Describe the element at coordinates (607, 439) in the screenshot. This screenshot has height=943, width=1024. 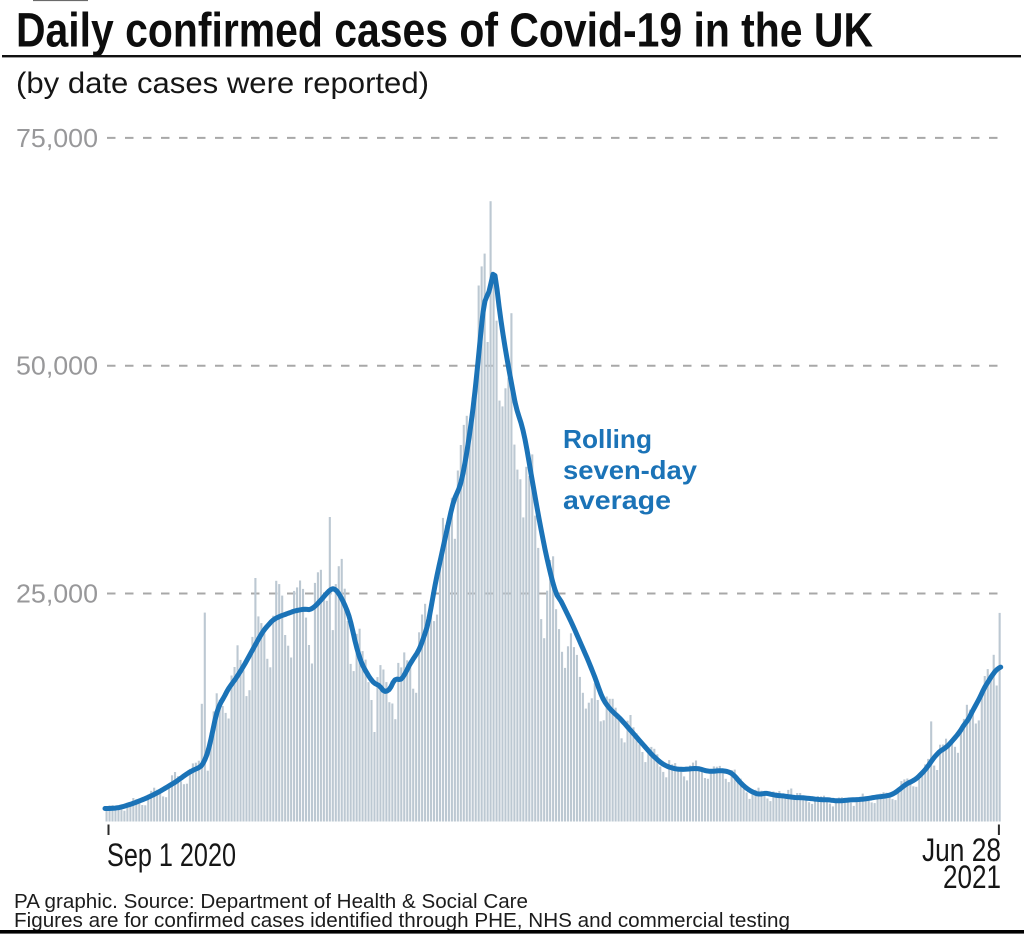
I see `svg-text: Rolling` at that location.